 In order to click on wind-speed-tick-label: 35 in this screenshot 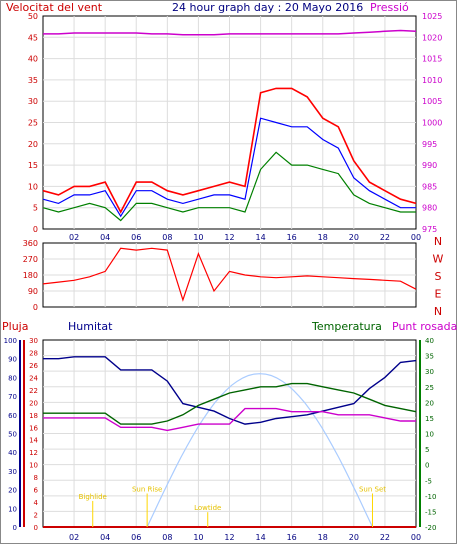, I will do `click(33, 80)`.